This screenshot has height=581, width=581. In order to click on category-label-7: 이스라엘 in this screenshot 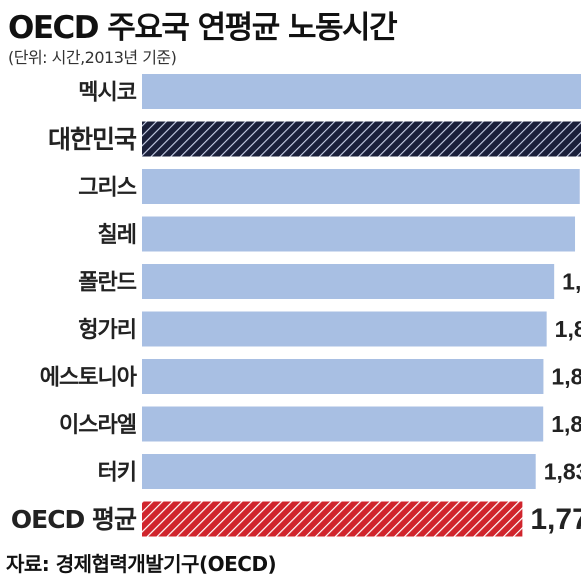, I will do `click(98, 425)`.